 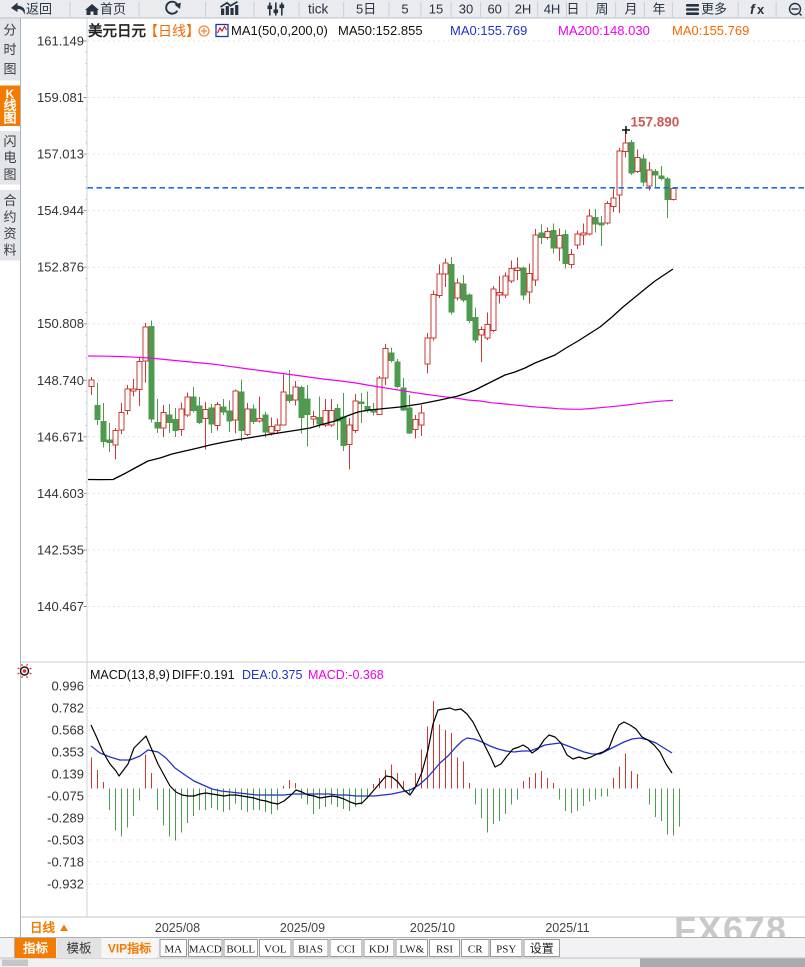 I want to click on svg-text: -0.503, so click(x=65, y=839).